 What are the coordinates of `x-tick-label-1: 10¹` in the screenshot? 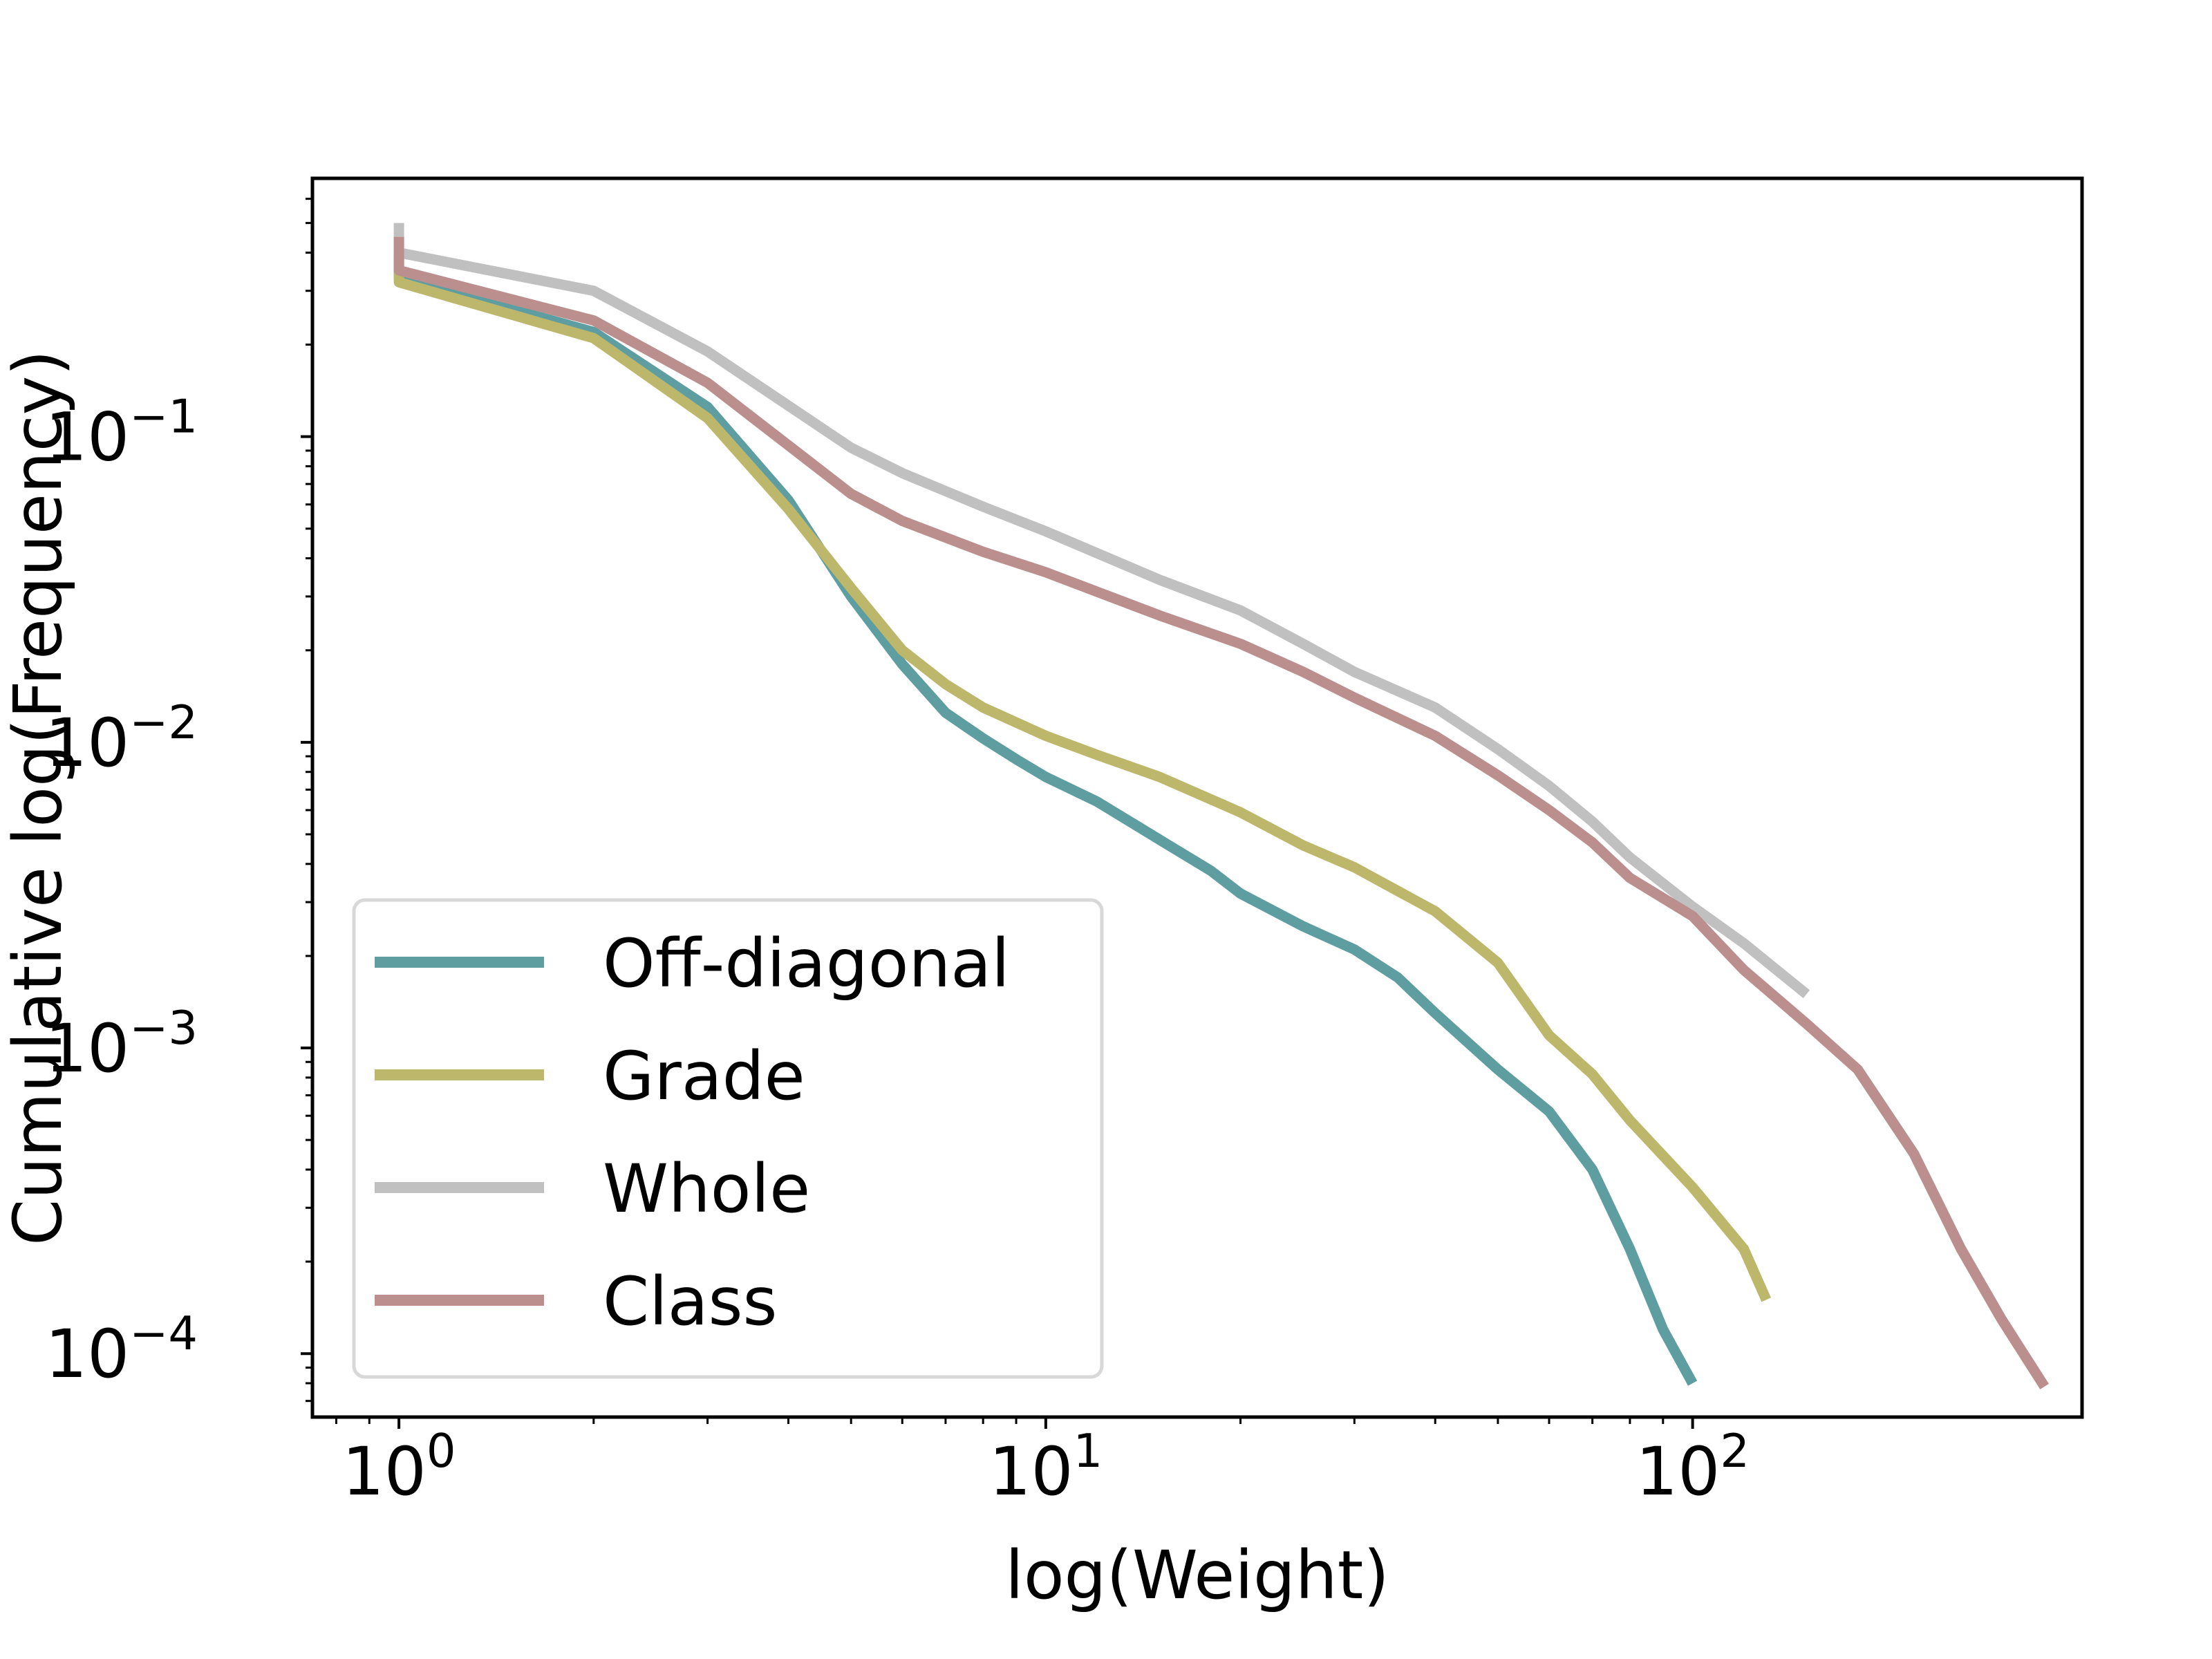 It's located at (1045, 1467).